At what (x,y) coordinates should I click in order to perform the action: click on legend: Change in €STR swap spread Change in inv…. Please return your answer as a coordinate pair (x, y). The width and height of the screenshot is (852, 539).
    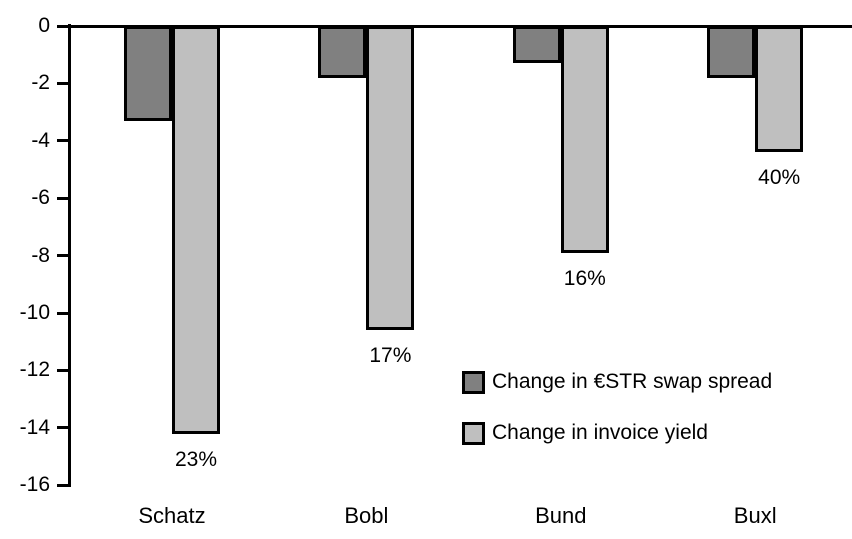
    Looking at the image, I should click on (617, 421).